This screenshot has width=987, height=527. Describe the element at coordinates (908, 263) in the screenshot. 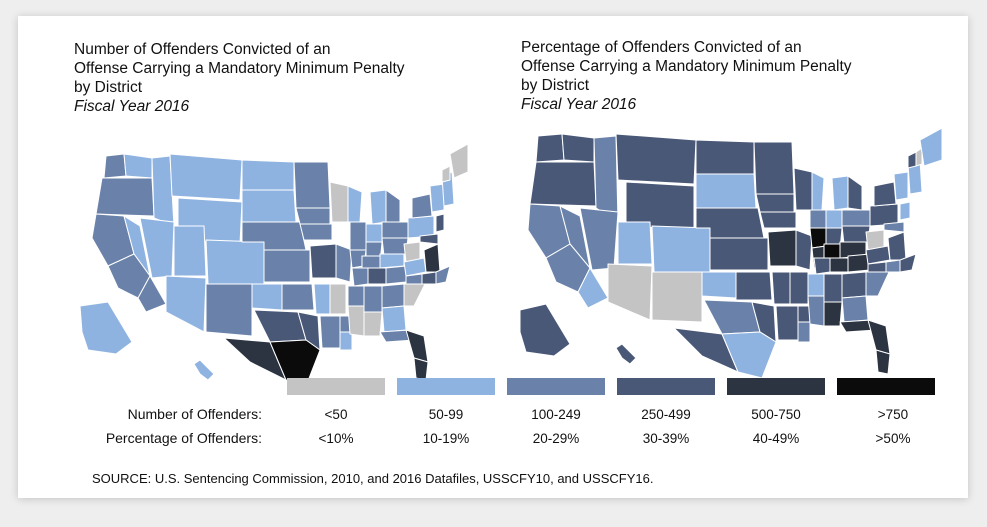

I see `district-north-carolina-east` at that location.